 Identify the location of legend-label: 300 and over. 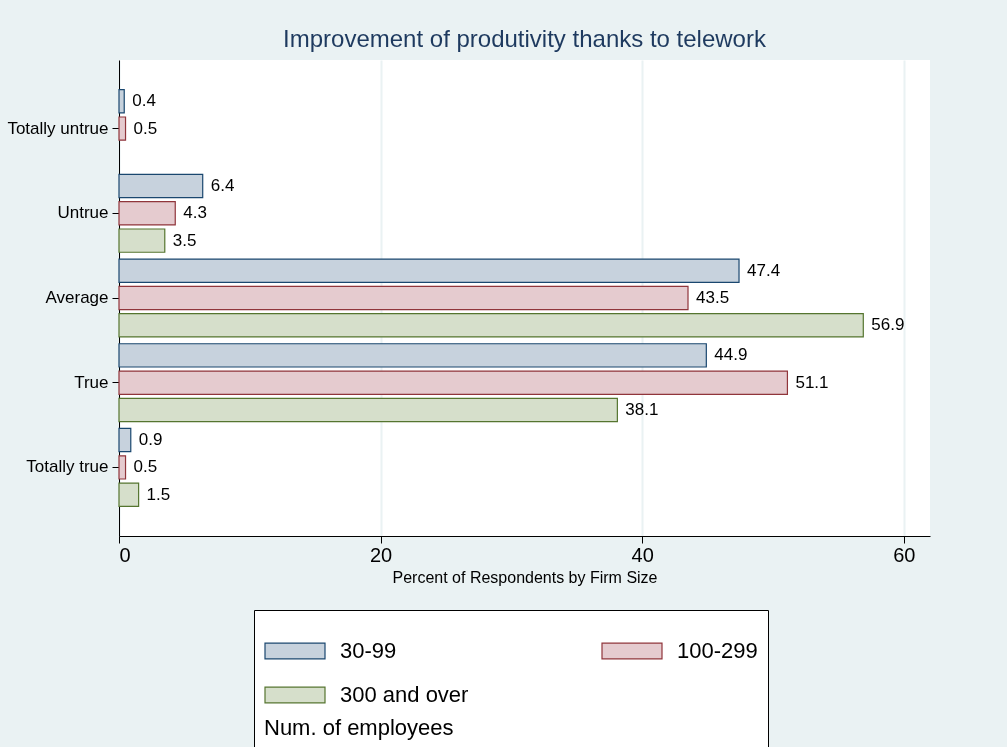
(404, 694).